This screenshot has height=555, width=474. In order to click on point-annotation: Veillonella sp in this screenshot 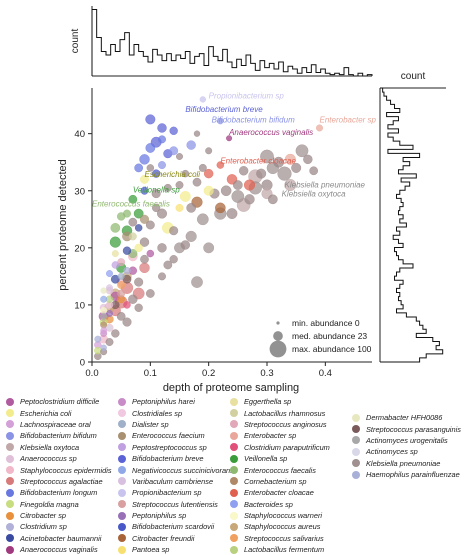, I will do `click(156, 189)`.